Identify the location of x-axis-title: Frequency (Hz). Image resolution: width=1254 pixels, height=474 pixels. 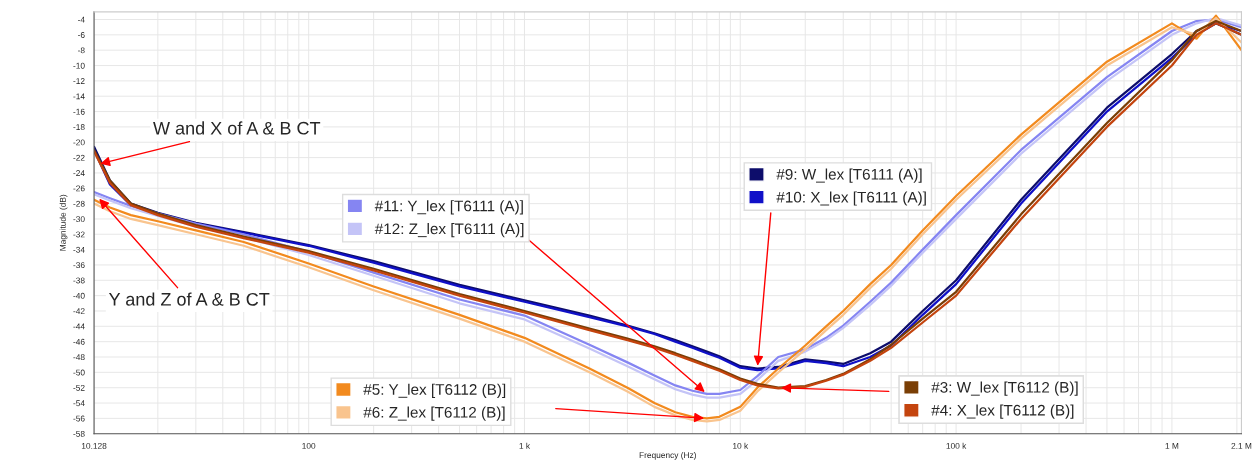
(667, 455).